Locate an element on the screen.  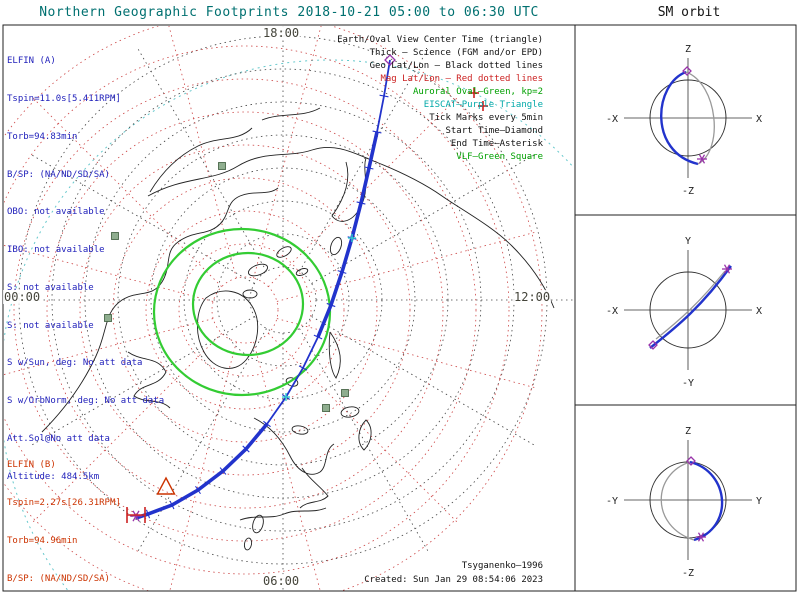
elfin-a-line: Att.Sol@No att data is located at coordinates (58, 439).